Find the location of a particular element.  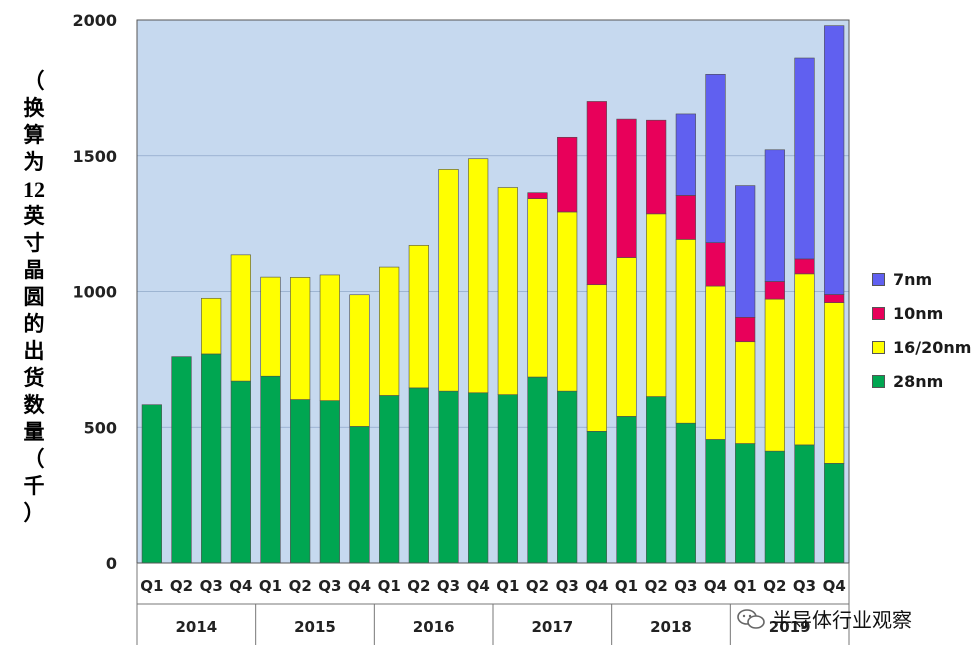

legend: 7nm 10nm 16/20nm 28nm is located at coordinates (921, 330).